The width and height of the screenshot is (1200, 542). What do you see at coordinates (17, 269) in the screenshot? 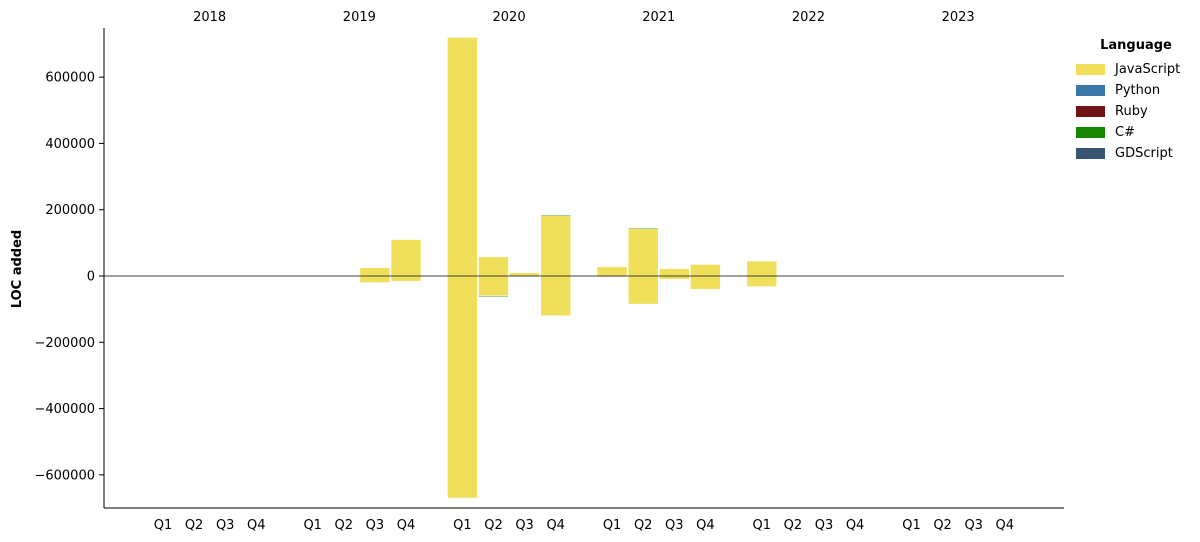
I see `y-axis-label: LOC added` at bounding box center [17, 269].